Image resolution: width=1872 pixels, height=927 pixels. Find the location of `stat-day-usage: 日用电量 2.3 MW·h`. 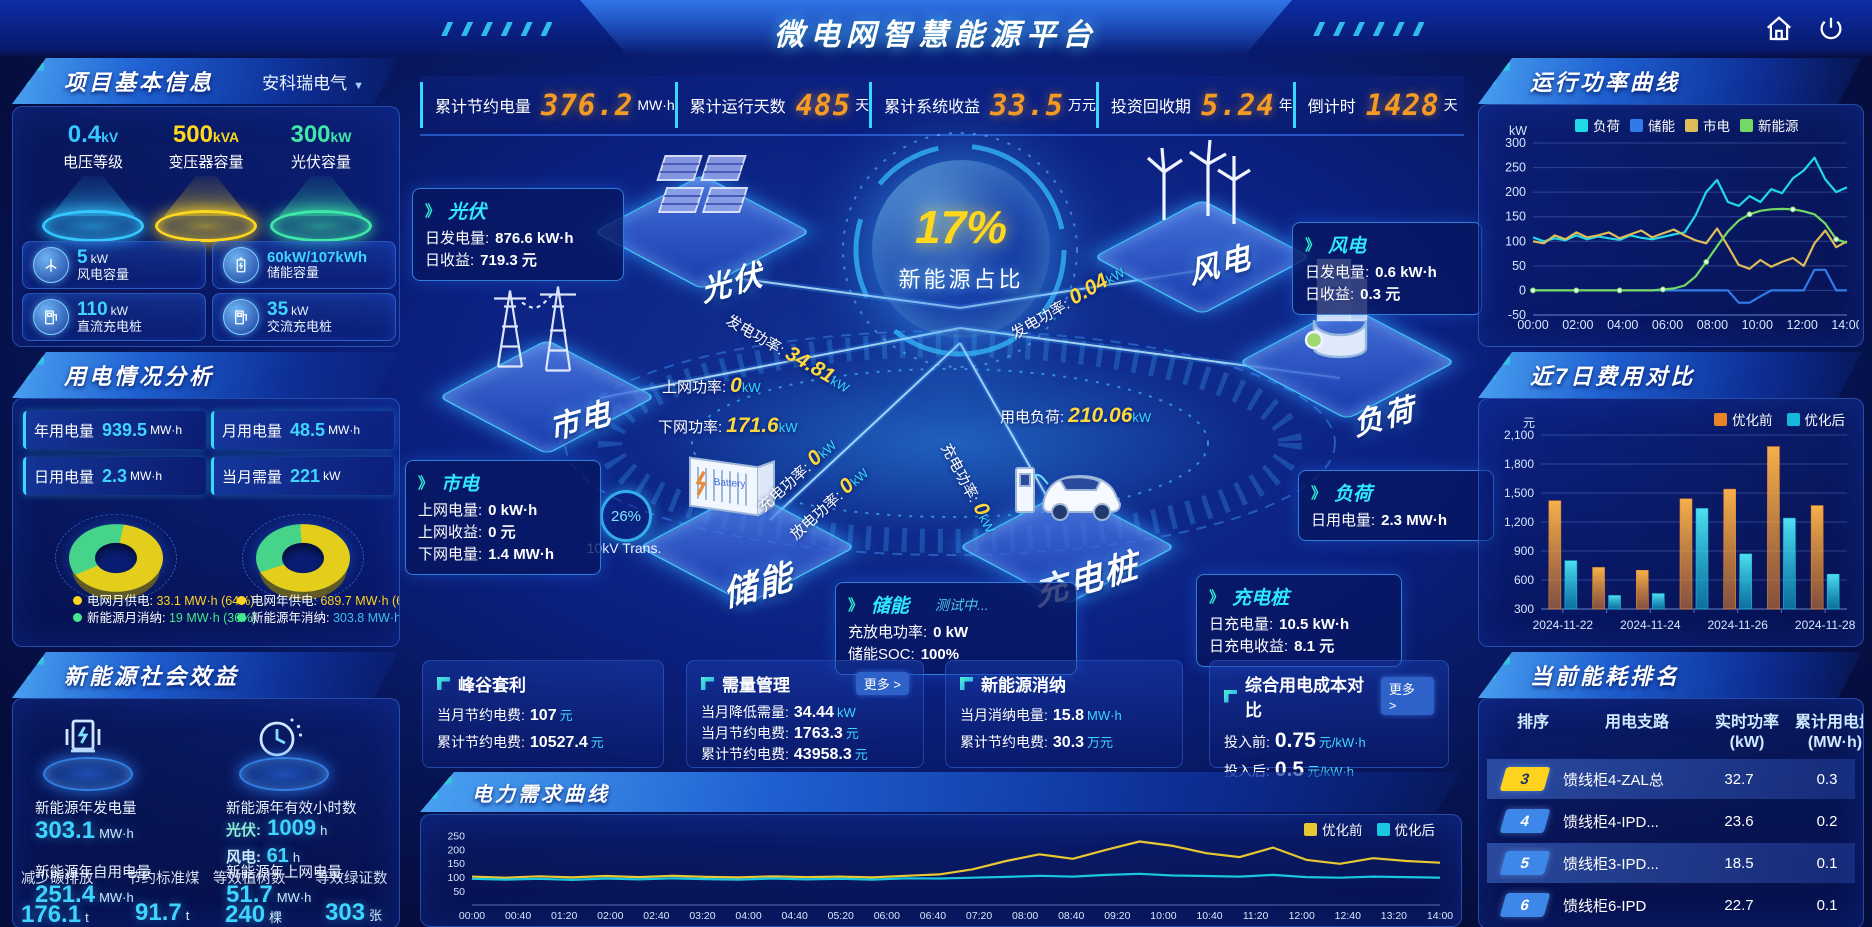

stat-day-usage: 日用电量 2.3 MW·h is located at coordinates (114, 476).